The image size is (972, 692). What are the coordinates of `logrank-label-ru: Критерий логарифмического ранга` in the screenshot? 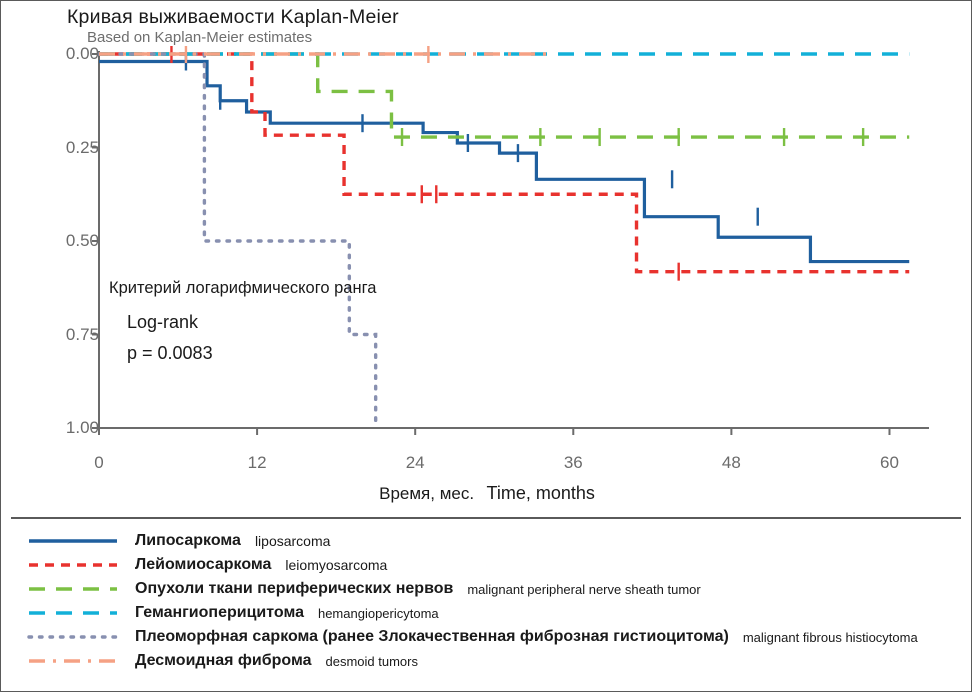 It's located at (243, 288).